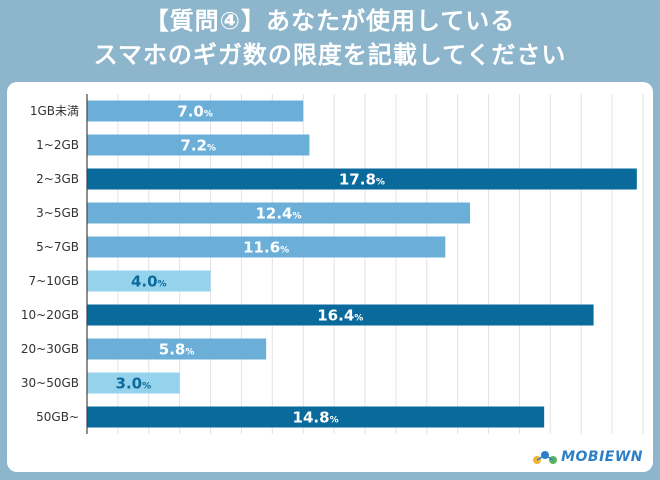  What do you see at coordinates (50, 383) in the screenshot?
I see `category-label: 30~50GB` at bounding box center [50, 383].